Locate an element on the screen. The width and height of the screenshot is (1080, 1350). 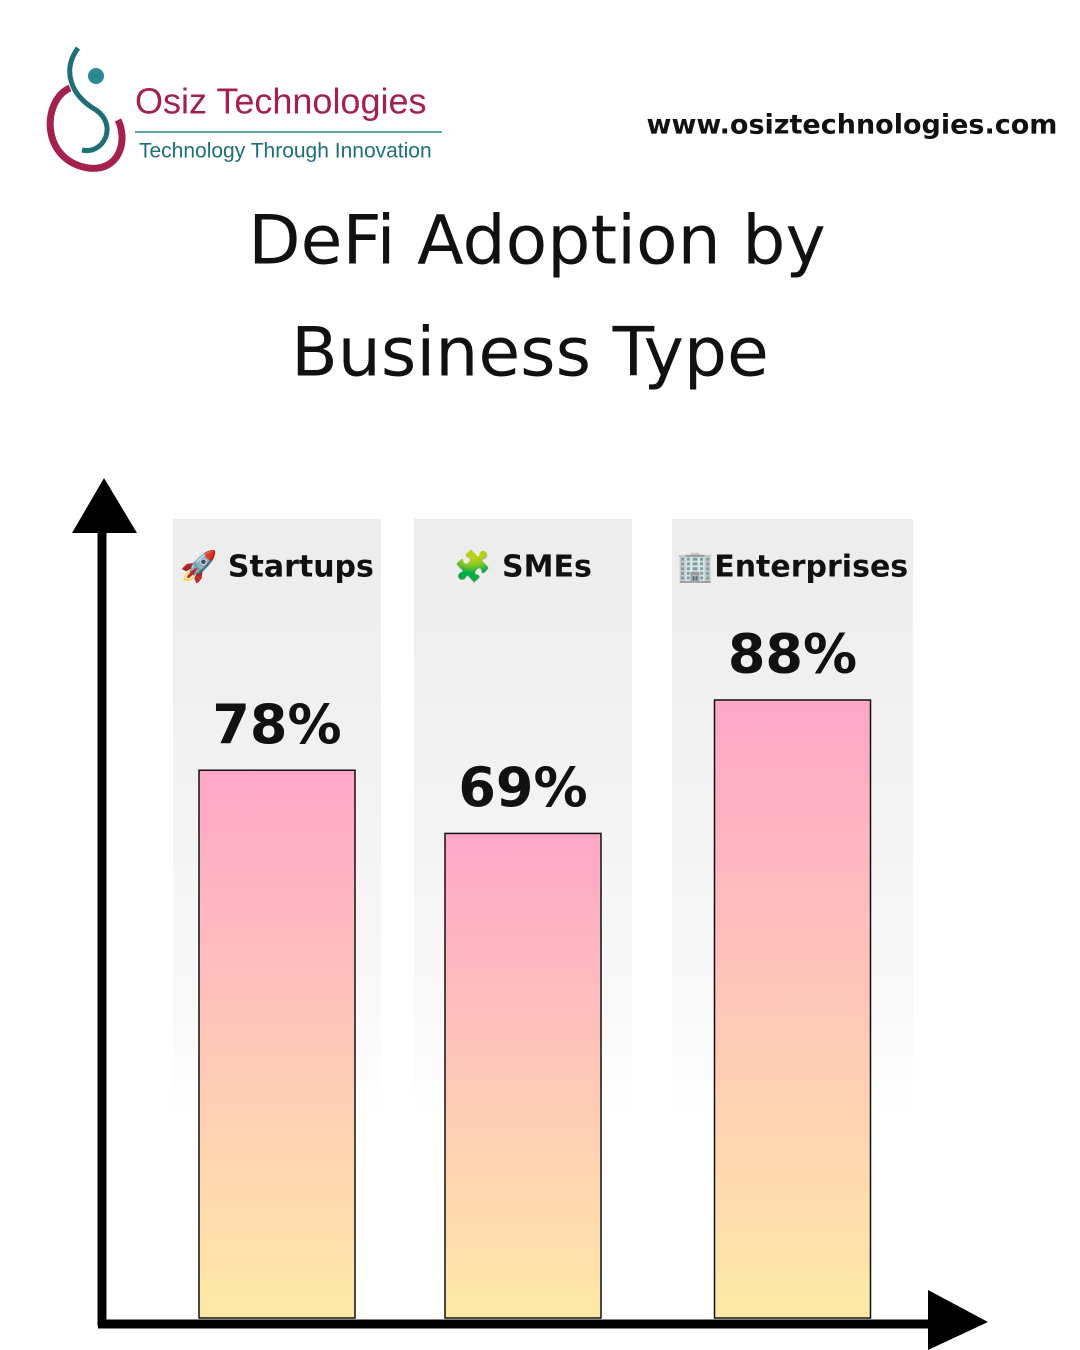
category-label: 🏢Enterprises is located at coordinates (792, 567).